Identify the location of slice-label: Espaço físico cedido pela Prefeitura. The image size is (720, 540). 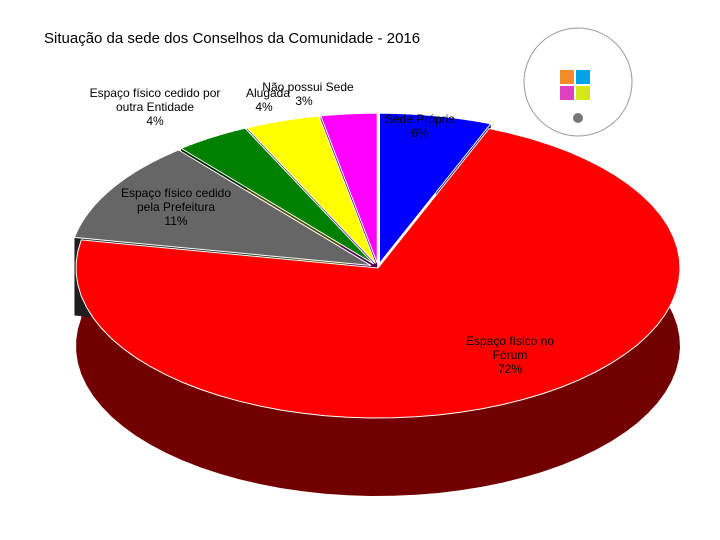
(176, 200).